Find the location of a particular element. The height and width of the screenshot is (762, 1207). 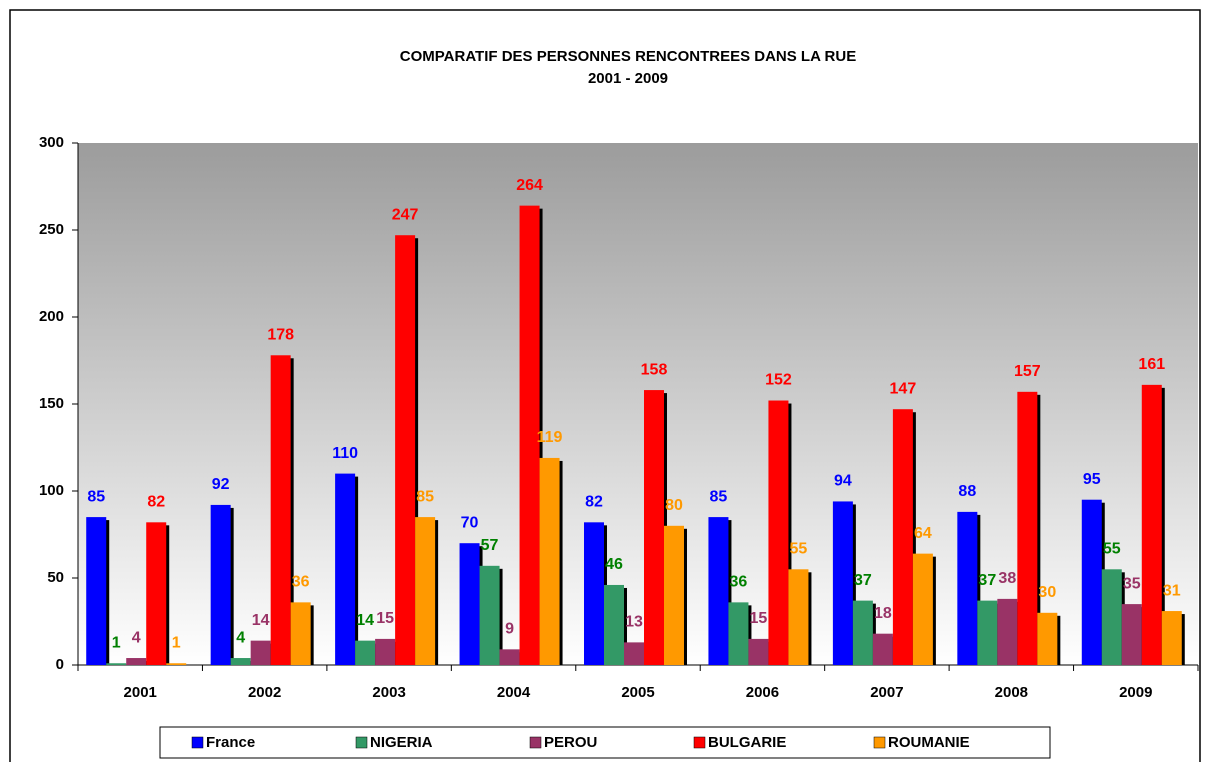

legend-label: PEROU is located at coordinates (570, 742).